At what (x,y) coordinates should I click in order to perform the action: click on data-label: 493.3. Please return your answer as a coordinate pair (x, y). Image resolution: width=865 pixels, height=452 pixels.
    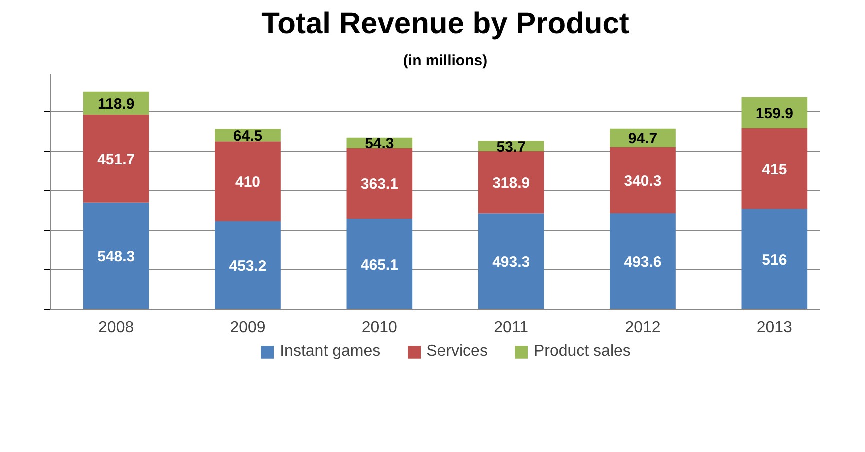
    Looking at the image, I should click on (511, 263).